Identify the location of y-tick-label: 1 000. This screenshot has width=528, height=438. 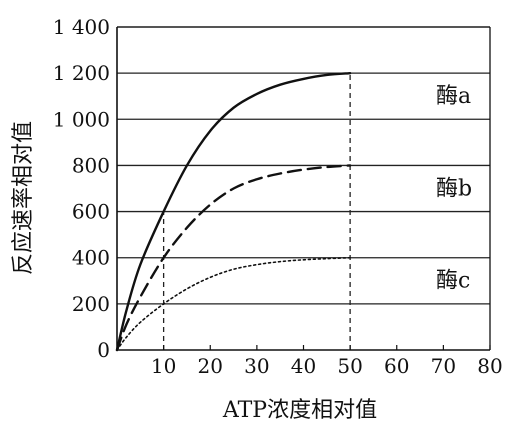
(81, 119).